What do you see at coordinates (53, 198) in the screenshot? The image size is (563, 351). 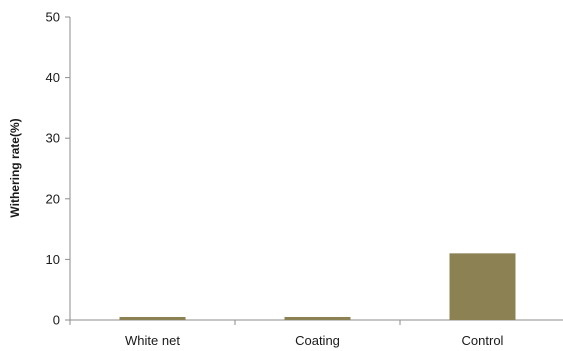 I see `y-tick-label: 20` at bounding box center [53, 198].